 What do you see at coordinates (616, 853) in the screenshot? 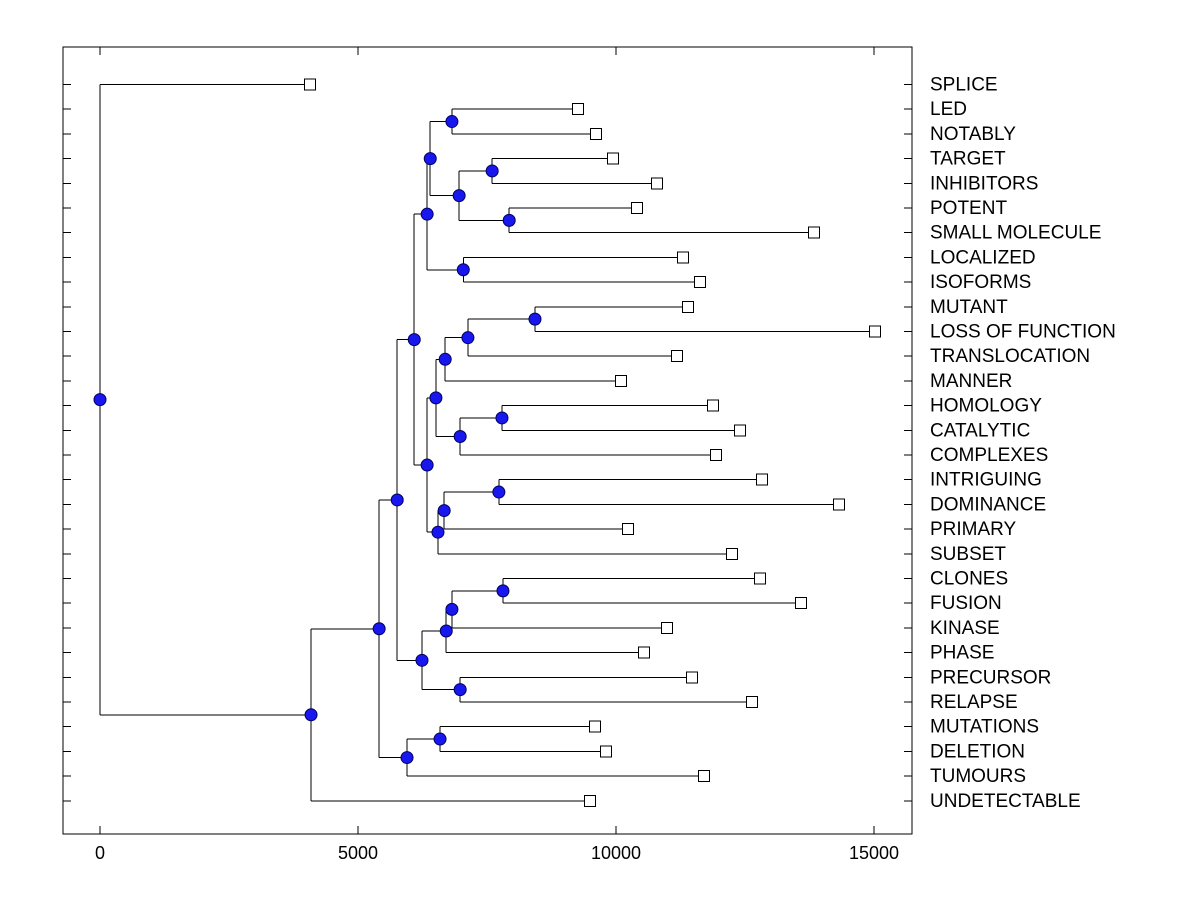
I see `x-axis-tick-label: 10000` at bounding box center [616, 853].